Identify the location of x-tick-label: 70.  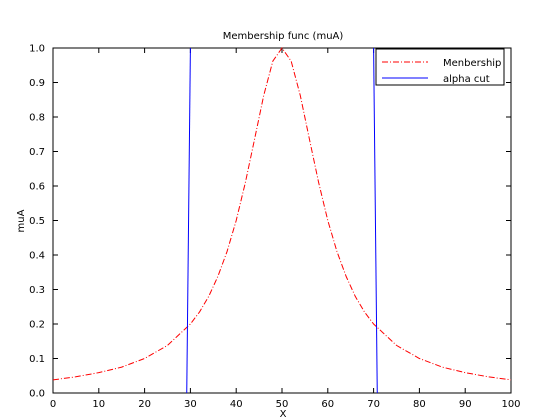
(373, 404).